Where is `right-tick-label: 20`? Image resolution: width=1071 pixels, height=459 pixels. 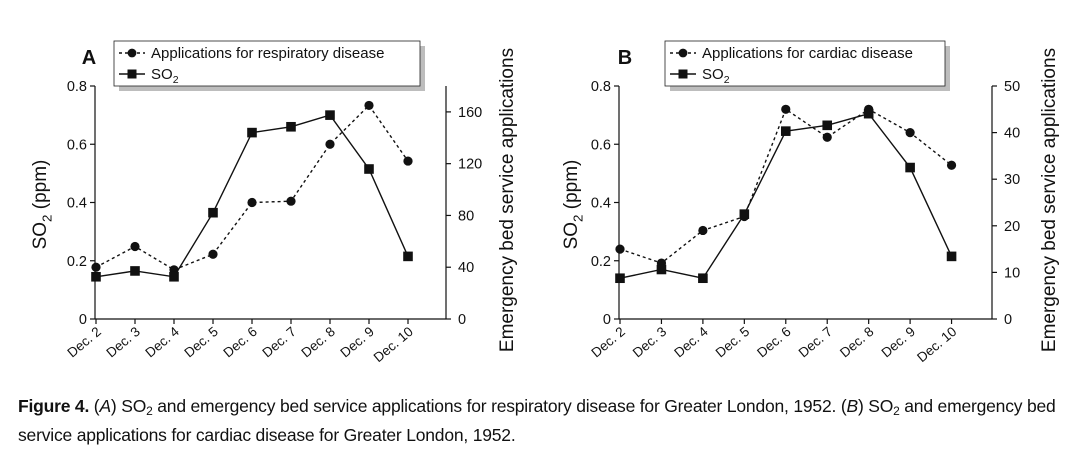 right-tick-label: 20 is located at coordinates (1012, 227).